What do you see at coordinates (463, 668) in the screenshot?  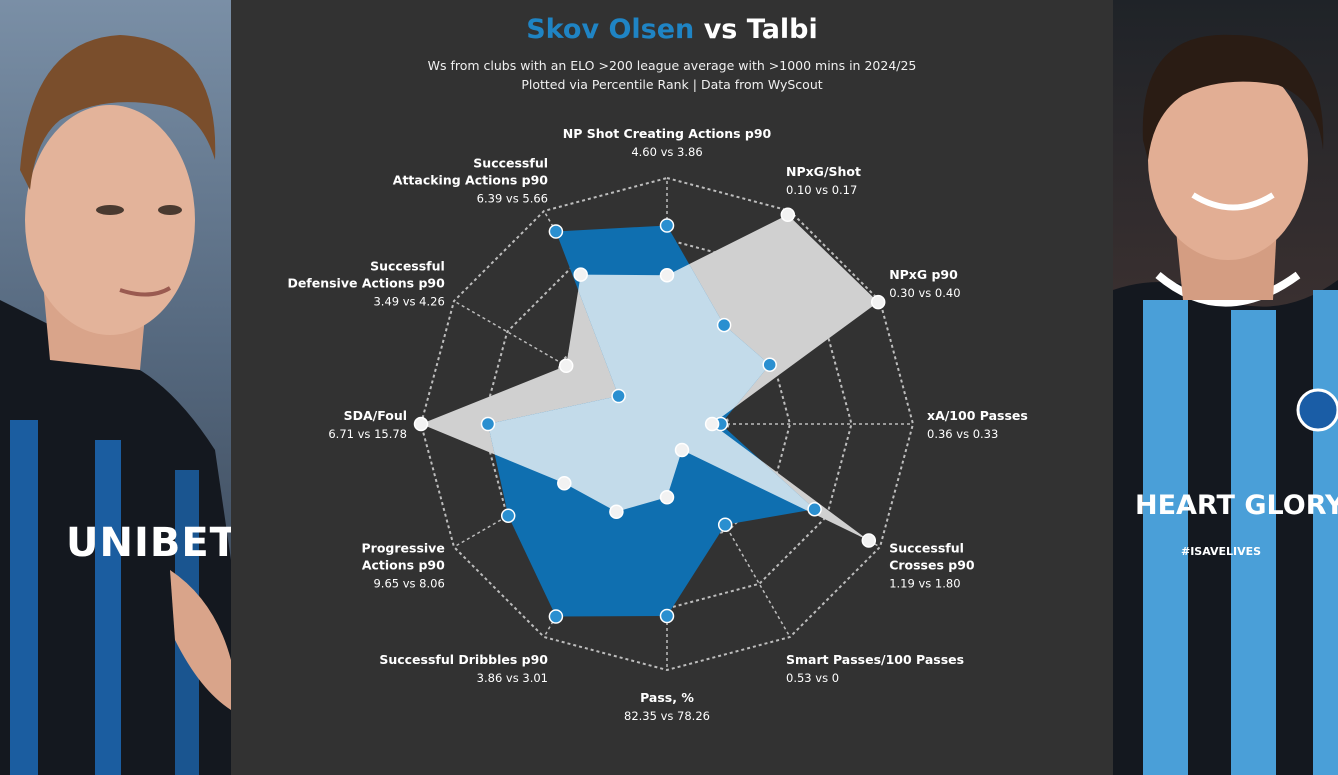 I see `axis-label-group-8: Successful Dribbles p90 3.86 vs 3.01` at bounding box center [463, 668].